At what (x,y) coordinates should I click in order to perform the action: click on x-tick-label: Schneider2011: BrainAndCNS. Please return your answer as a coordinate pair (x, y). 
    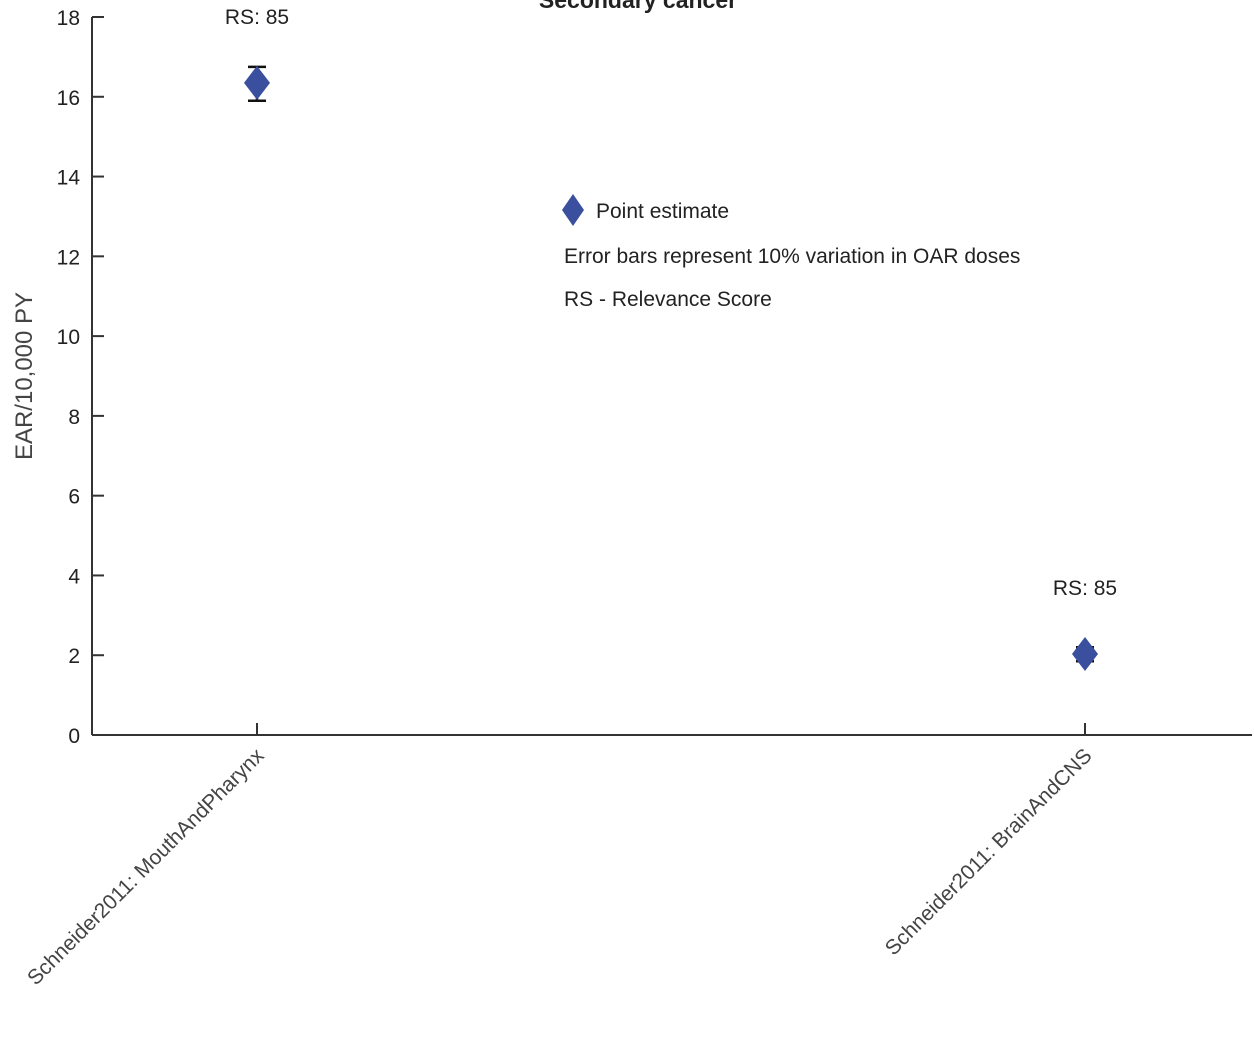
    Looking at the image, I should click on (989, 852).